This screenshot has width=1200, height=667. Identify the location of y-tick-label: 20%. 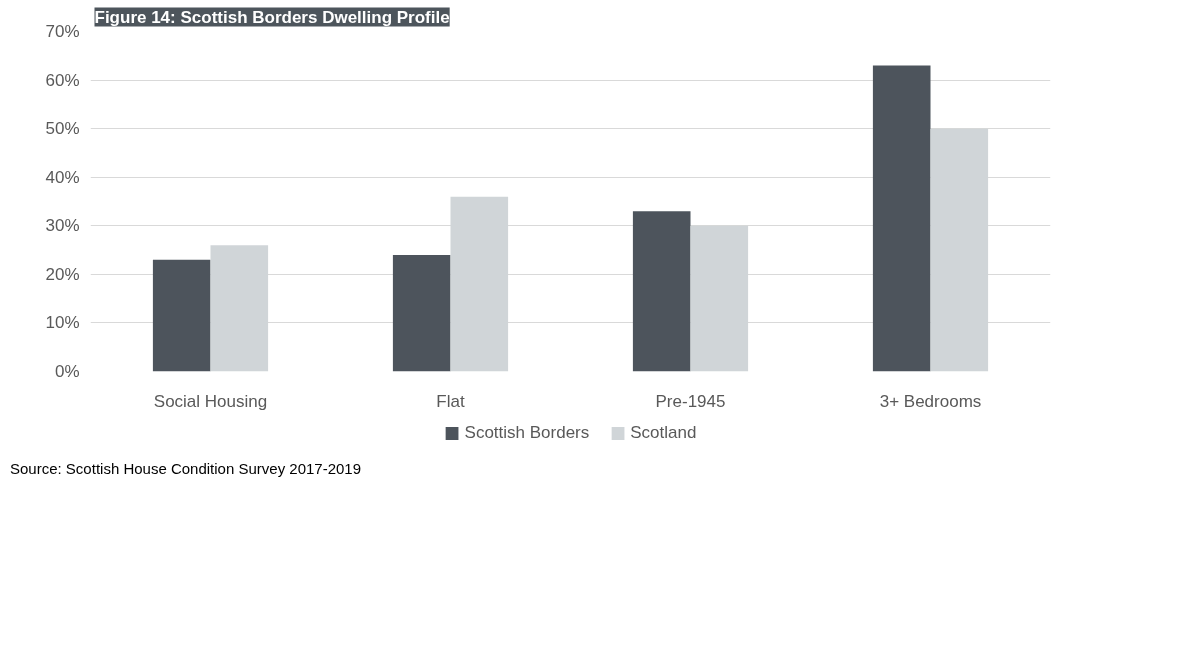
(62, 274).